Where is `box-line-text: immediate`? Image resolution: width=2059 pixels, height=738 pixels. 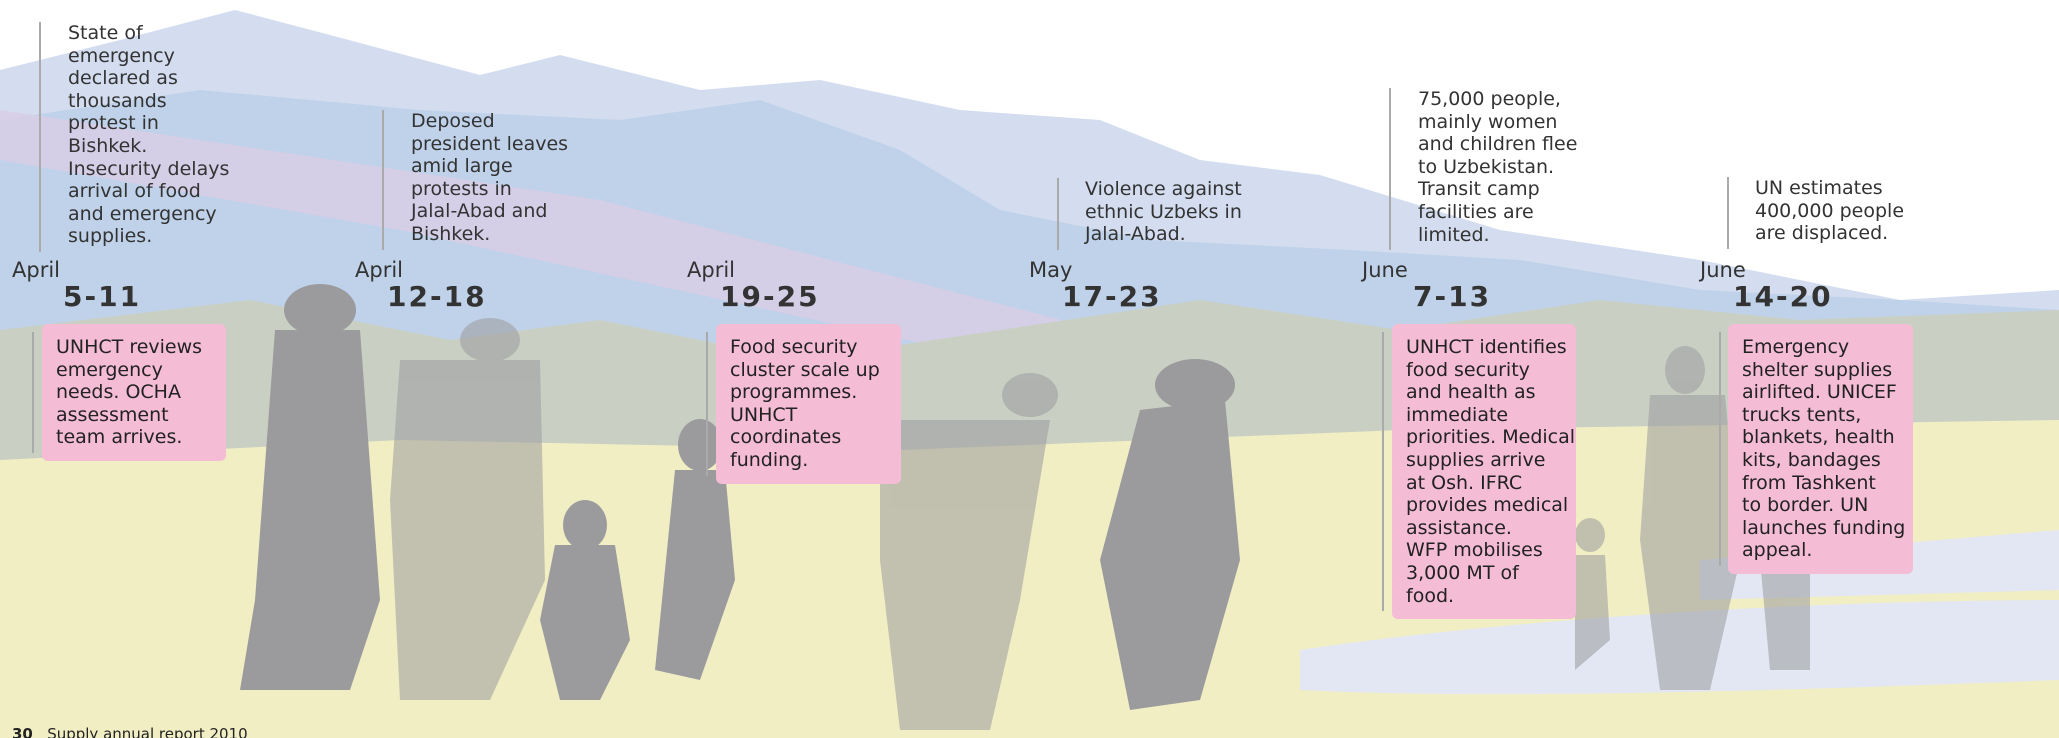
box-line-text: immediate is located at coordinates (1457, 414).